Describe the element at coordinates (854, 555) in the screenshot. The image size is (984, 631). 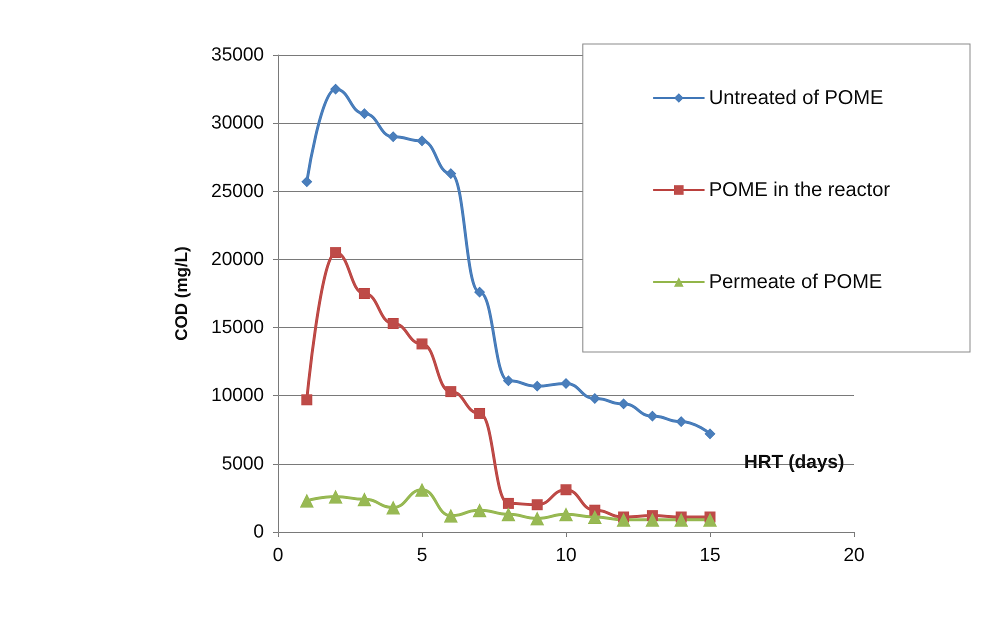
I see `x-tick-label: 20` at that location.